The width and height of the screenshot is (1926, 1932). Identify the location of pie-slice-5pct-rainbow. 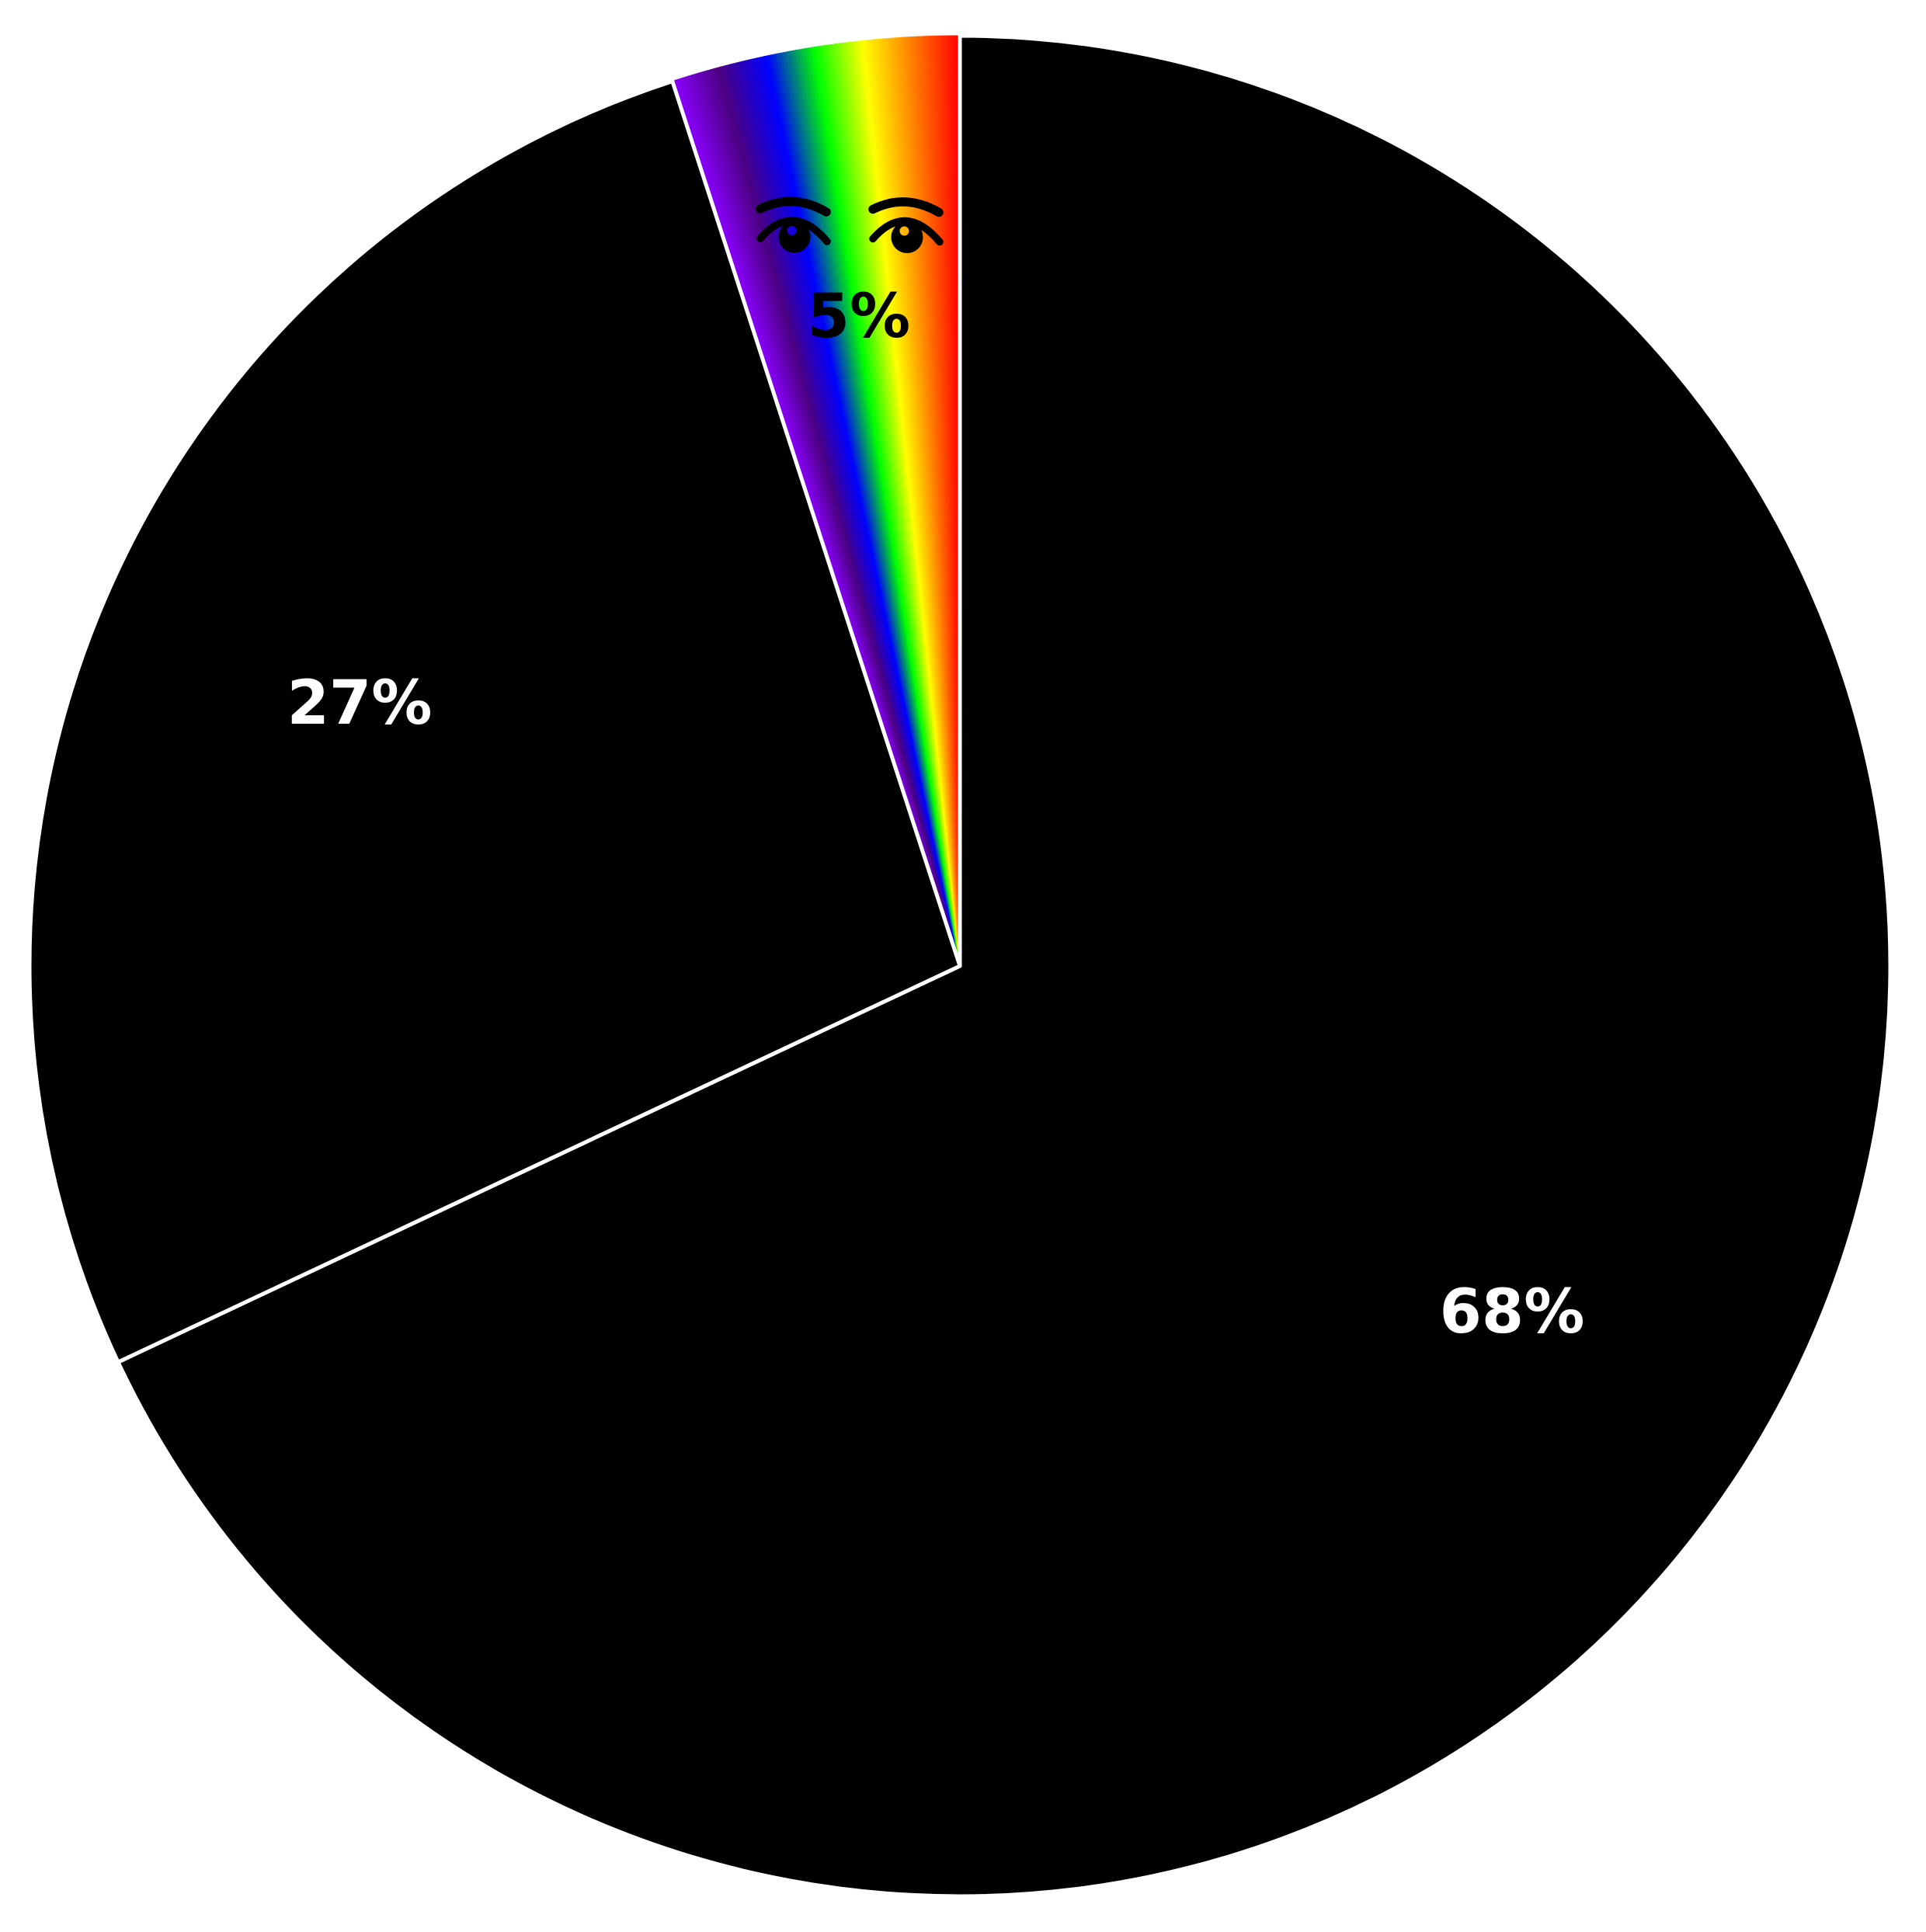
(817, 501).